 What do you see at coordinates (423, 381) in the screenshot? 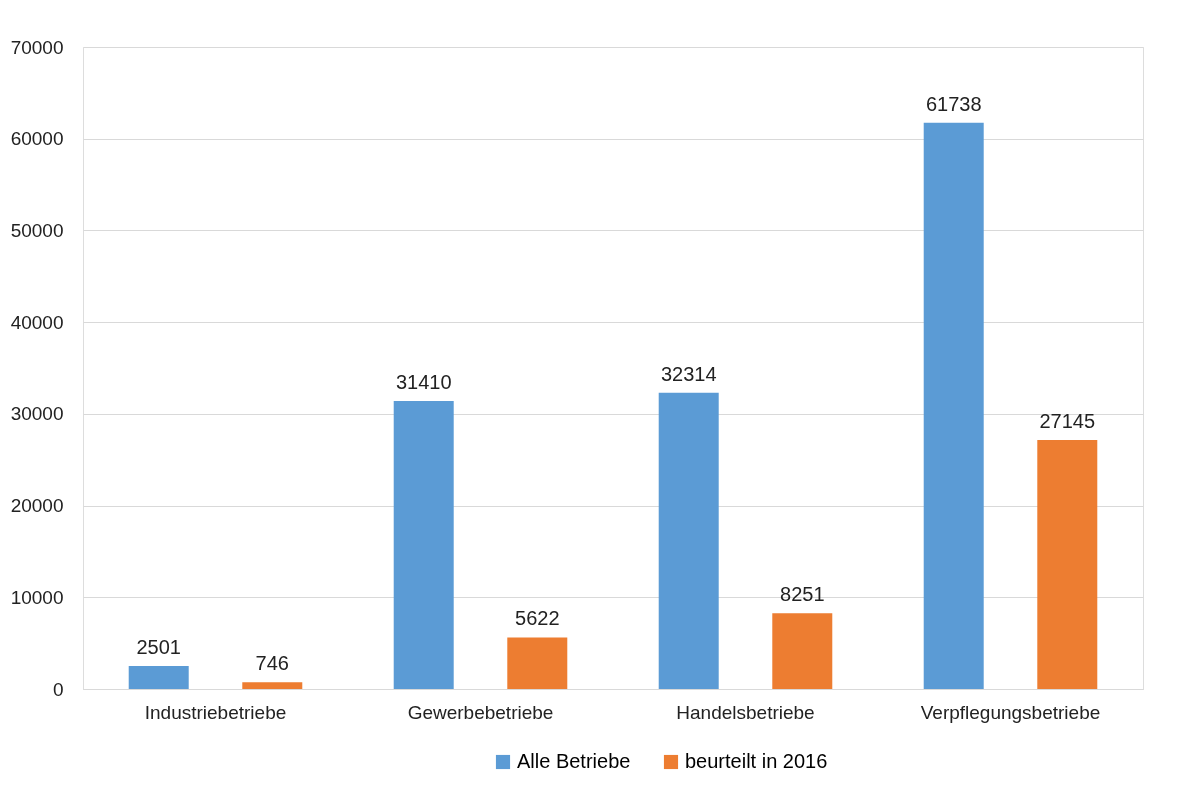
I see `data-label: 31410` at bounding box center [423, 381].